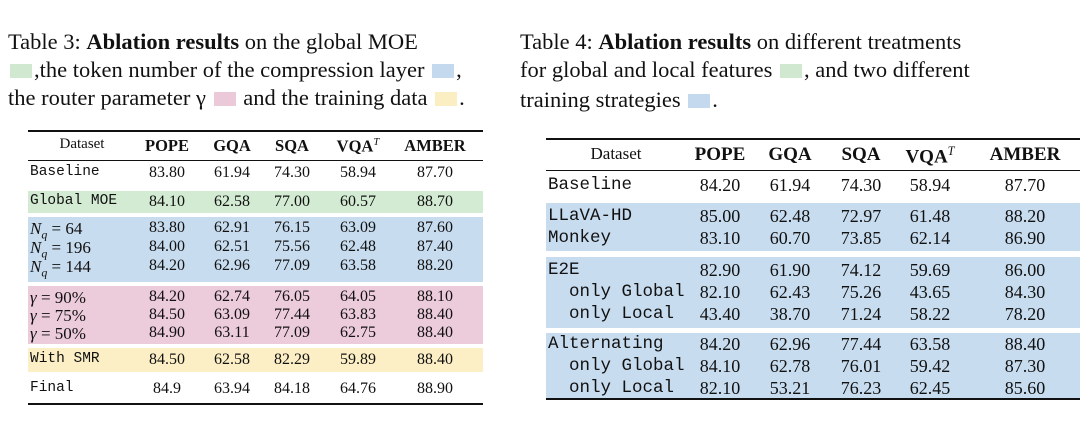  What do you see at coordinates (332, 97) in the screenshot?
I see `caption-text: and the training data` at bounding box center [332, 97].